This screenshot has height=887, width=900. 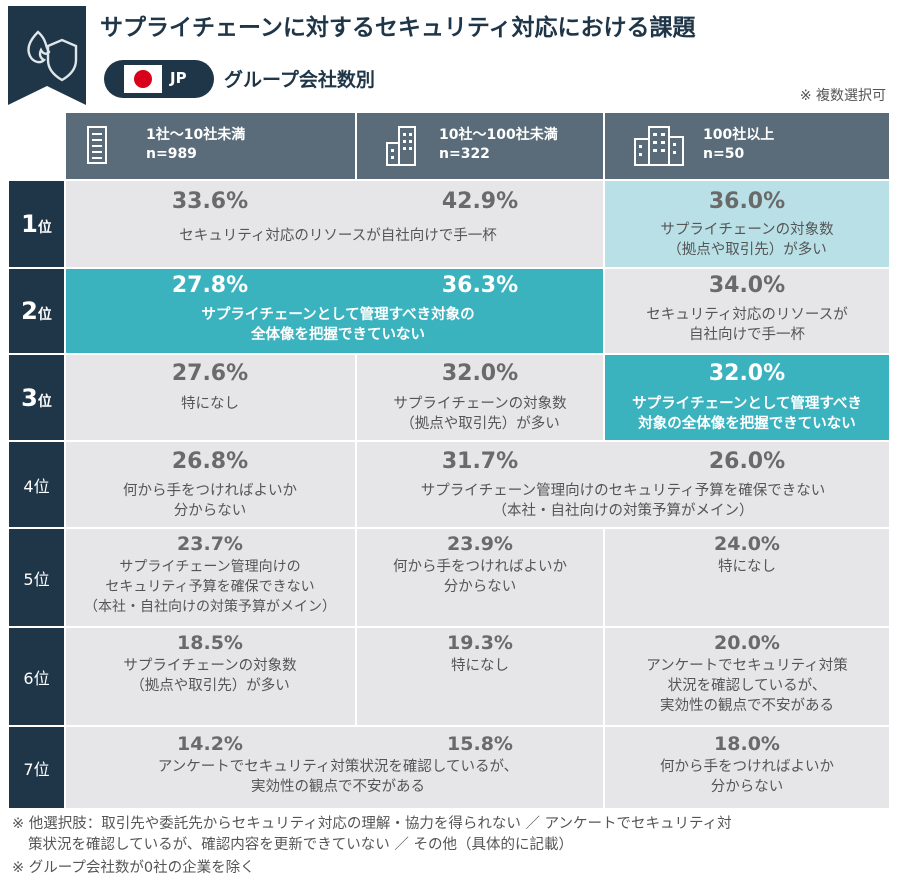 I want to click on rank-label-7: 7位, so click(x=36, y=767).